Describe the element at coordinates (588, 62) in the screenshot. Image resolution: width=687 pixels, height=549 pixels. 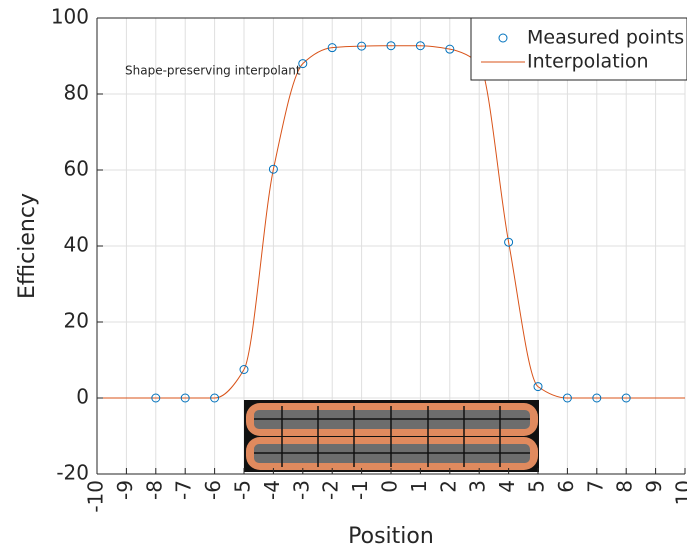
I see `legend-label: Interpolation` at that location.